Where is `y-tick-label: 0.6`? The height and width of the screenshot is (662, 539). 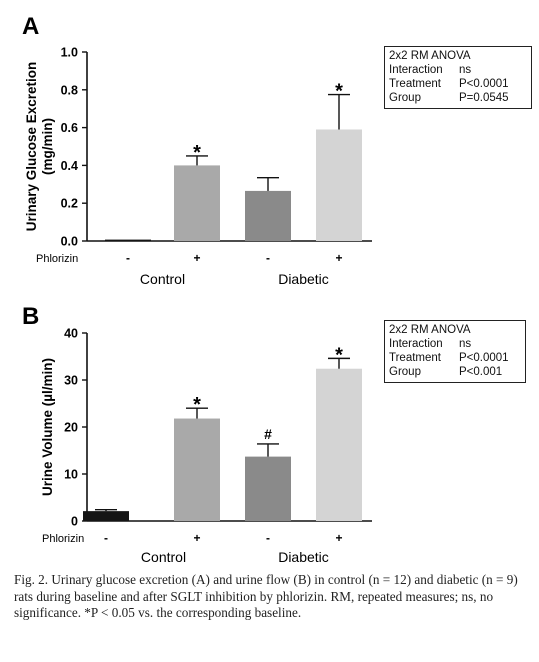 y-tick-label: 0.6 is located at coordinates (69, 128).